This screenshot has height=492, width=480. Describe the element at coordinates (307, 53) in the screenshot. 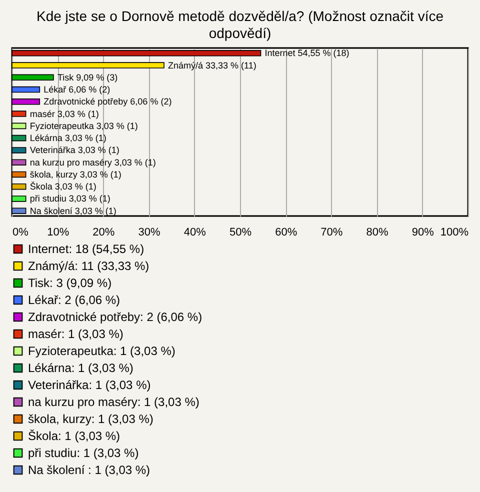

I see `data-label: Internet 54,55 % (18)` at that location.